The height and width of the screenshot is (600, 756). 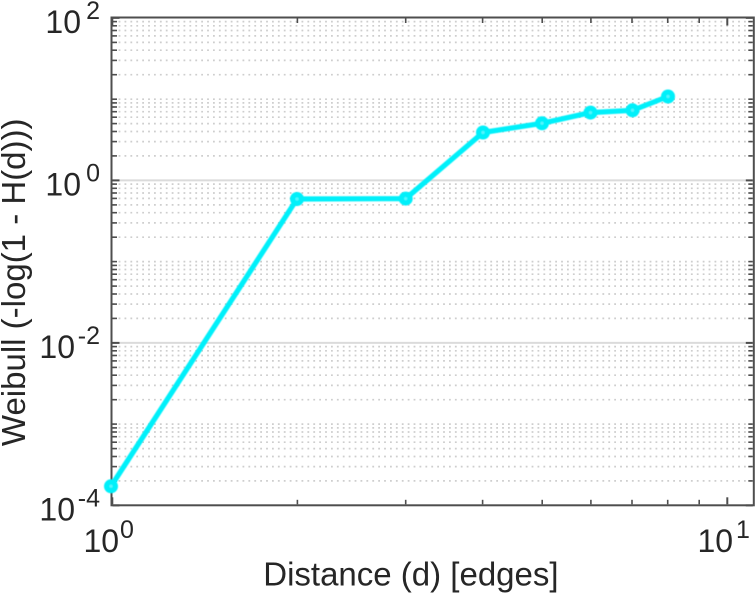 I want to click on svg-text: -4, so click(x=89, y=498).